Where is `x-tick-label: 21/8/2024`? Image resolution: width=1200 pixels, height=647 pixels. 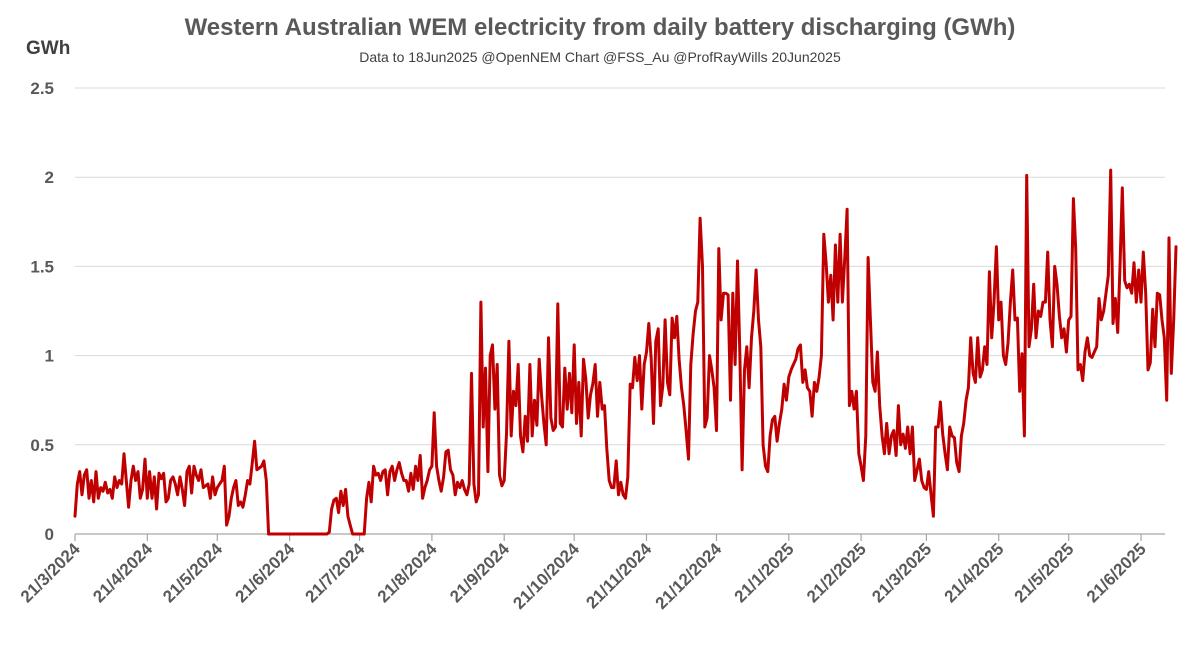 x-tick-label: 21/8/2024 is located at coordinates (407, 572).